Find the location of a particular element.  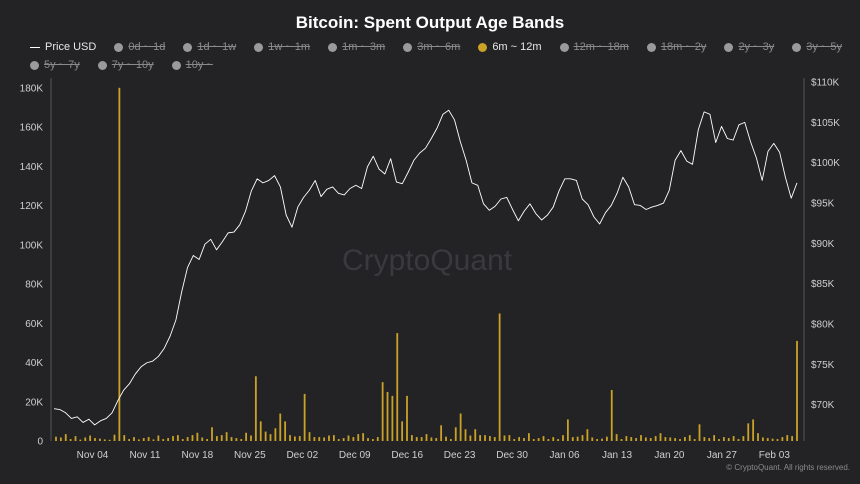

legend-label: 3m ~ 6m is located at coordinates (439, 47).